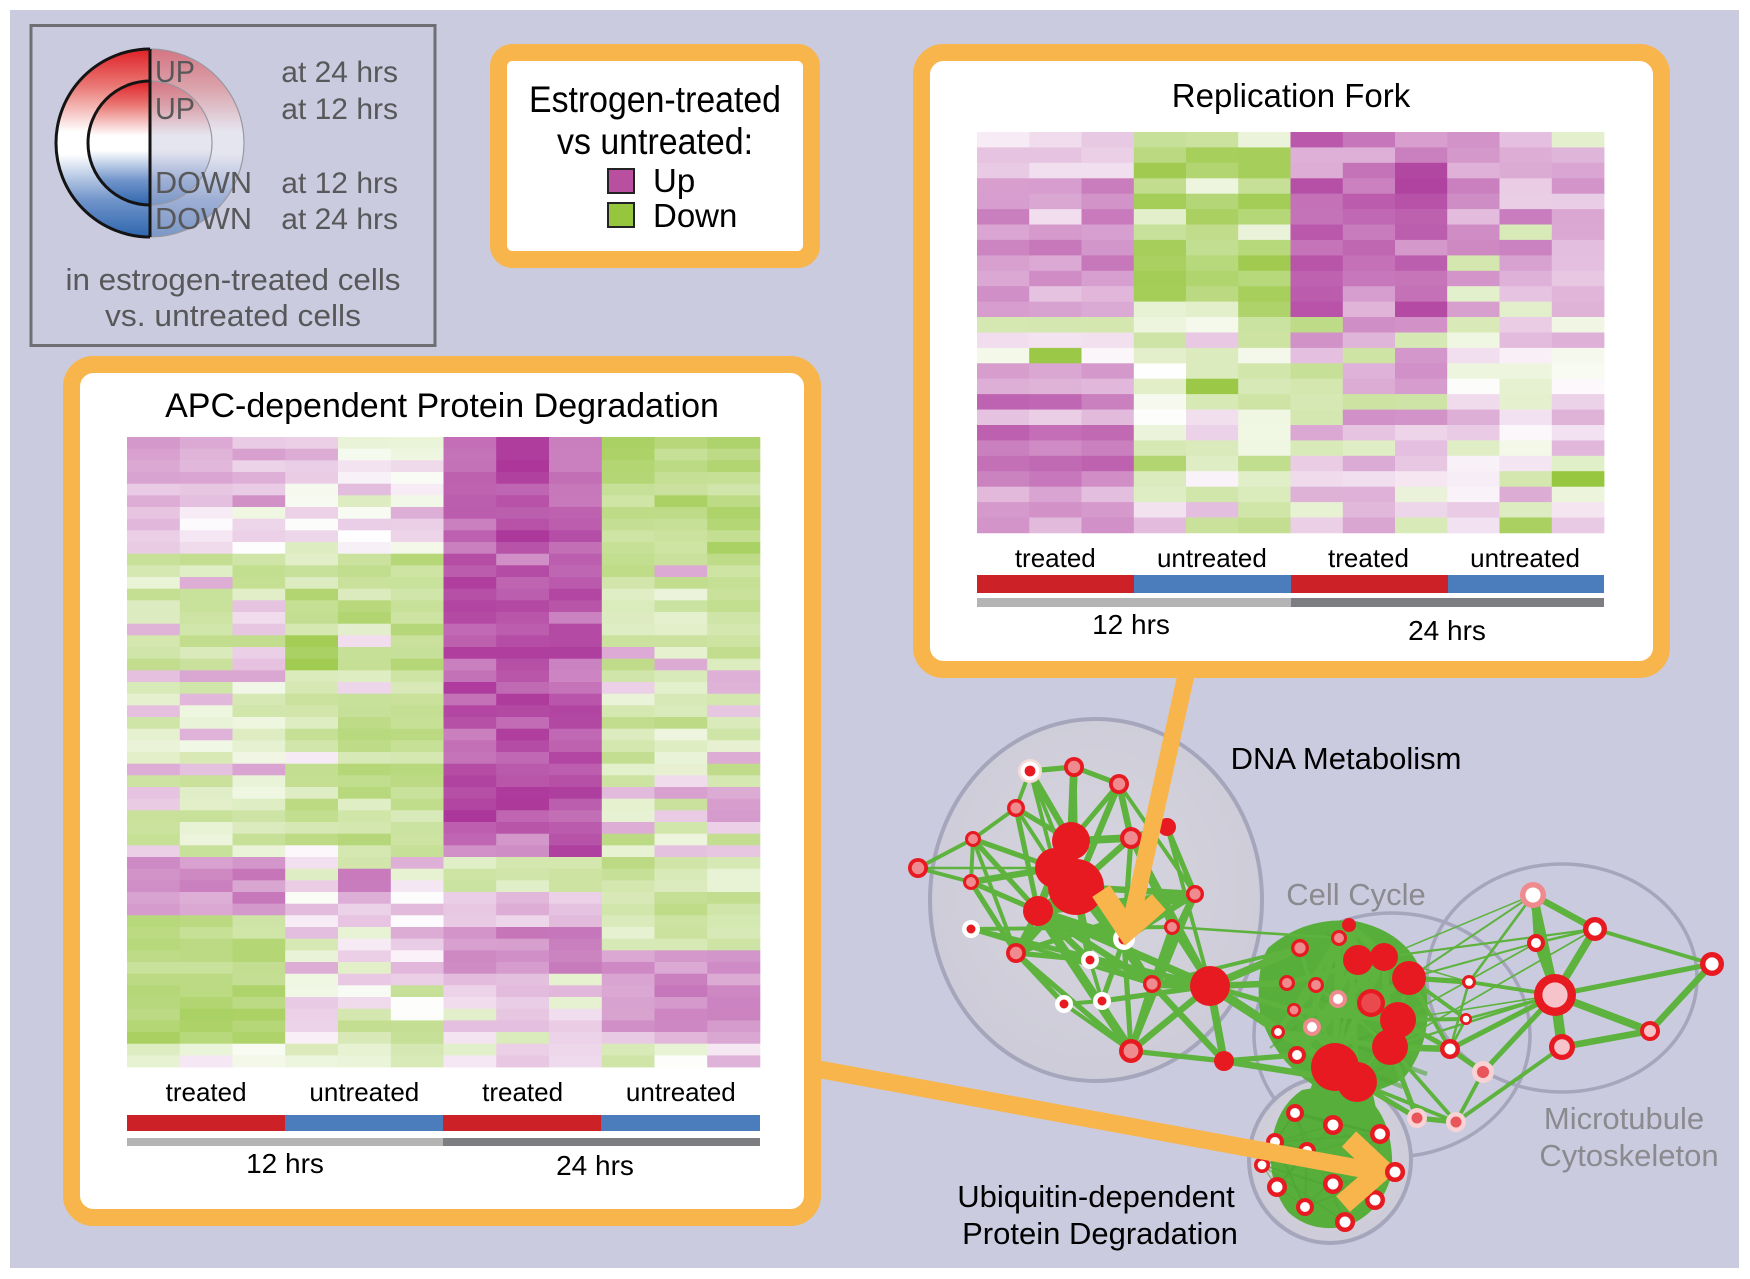 This screenshot has height=1279, width=1750. What do you see at coordinates (695, 215) in the screenshot?
I see `svg-text: Down` at bounding box center [695, 215].